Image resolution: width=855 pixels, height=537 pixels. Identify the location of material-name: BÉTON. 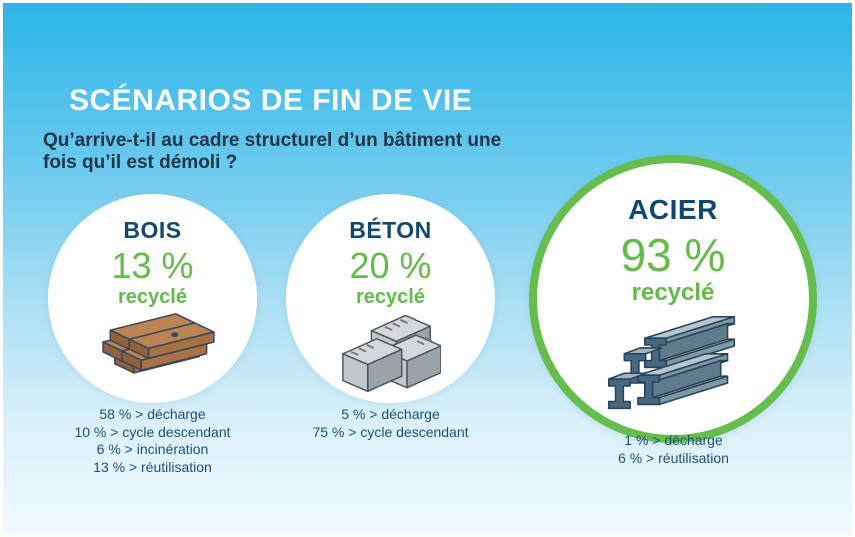
(390, 230).